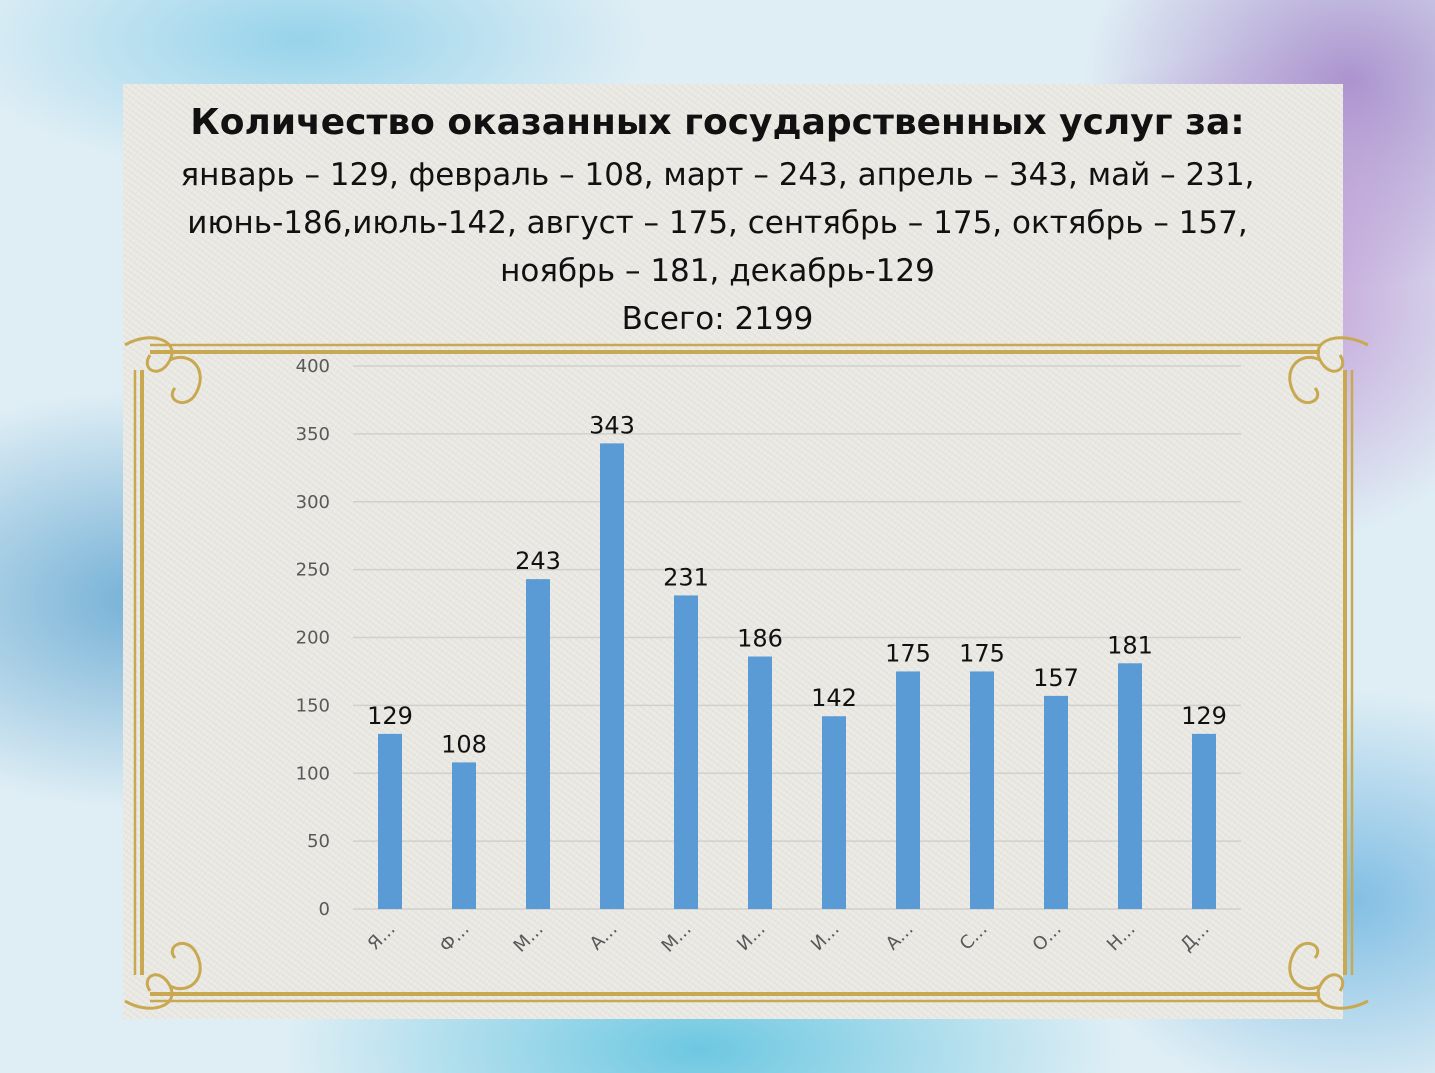 The width and height of the screenshot is (1435, 1073). What do you see at coordinates (464, 744) in the screenshot?
I see `data-label: 108` at bounding box center [464, 744].